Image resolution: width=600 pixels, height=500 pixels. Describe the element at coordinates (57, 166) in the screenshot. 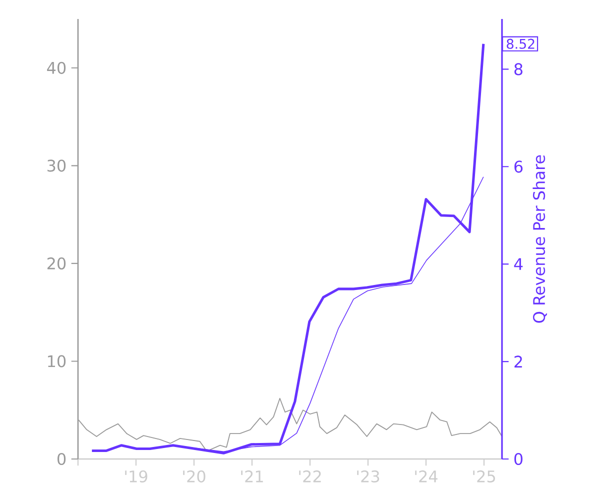

I see `y-tick-label: 30` at that location.